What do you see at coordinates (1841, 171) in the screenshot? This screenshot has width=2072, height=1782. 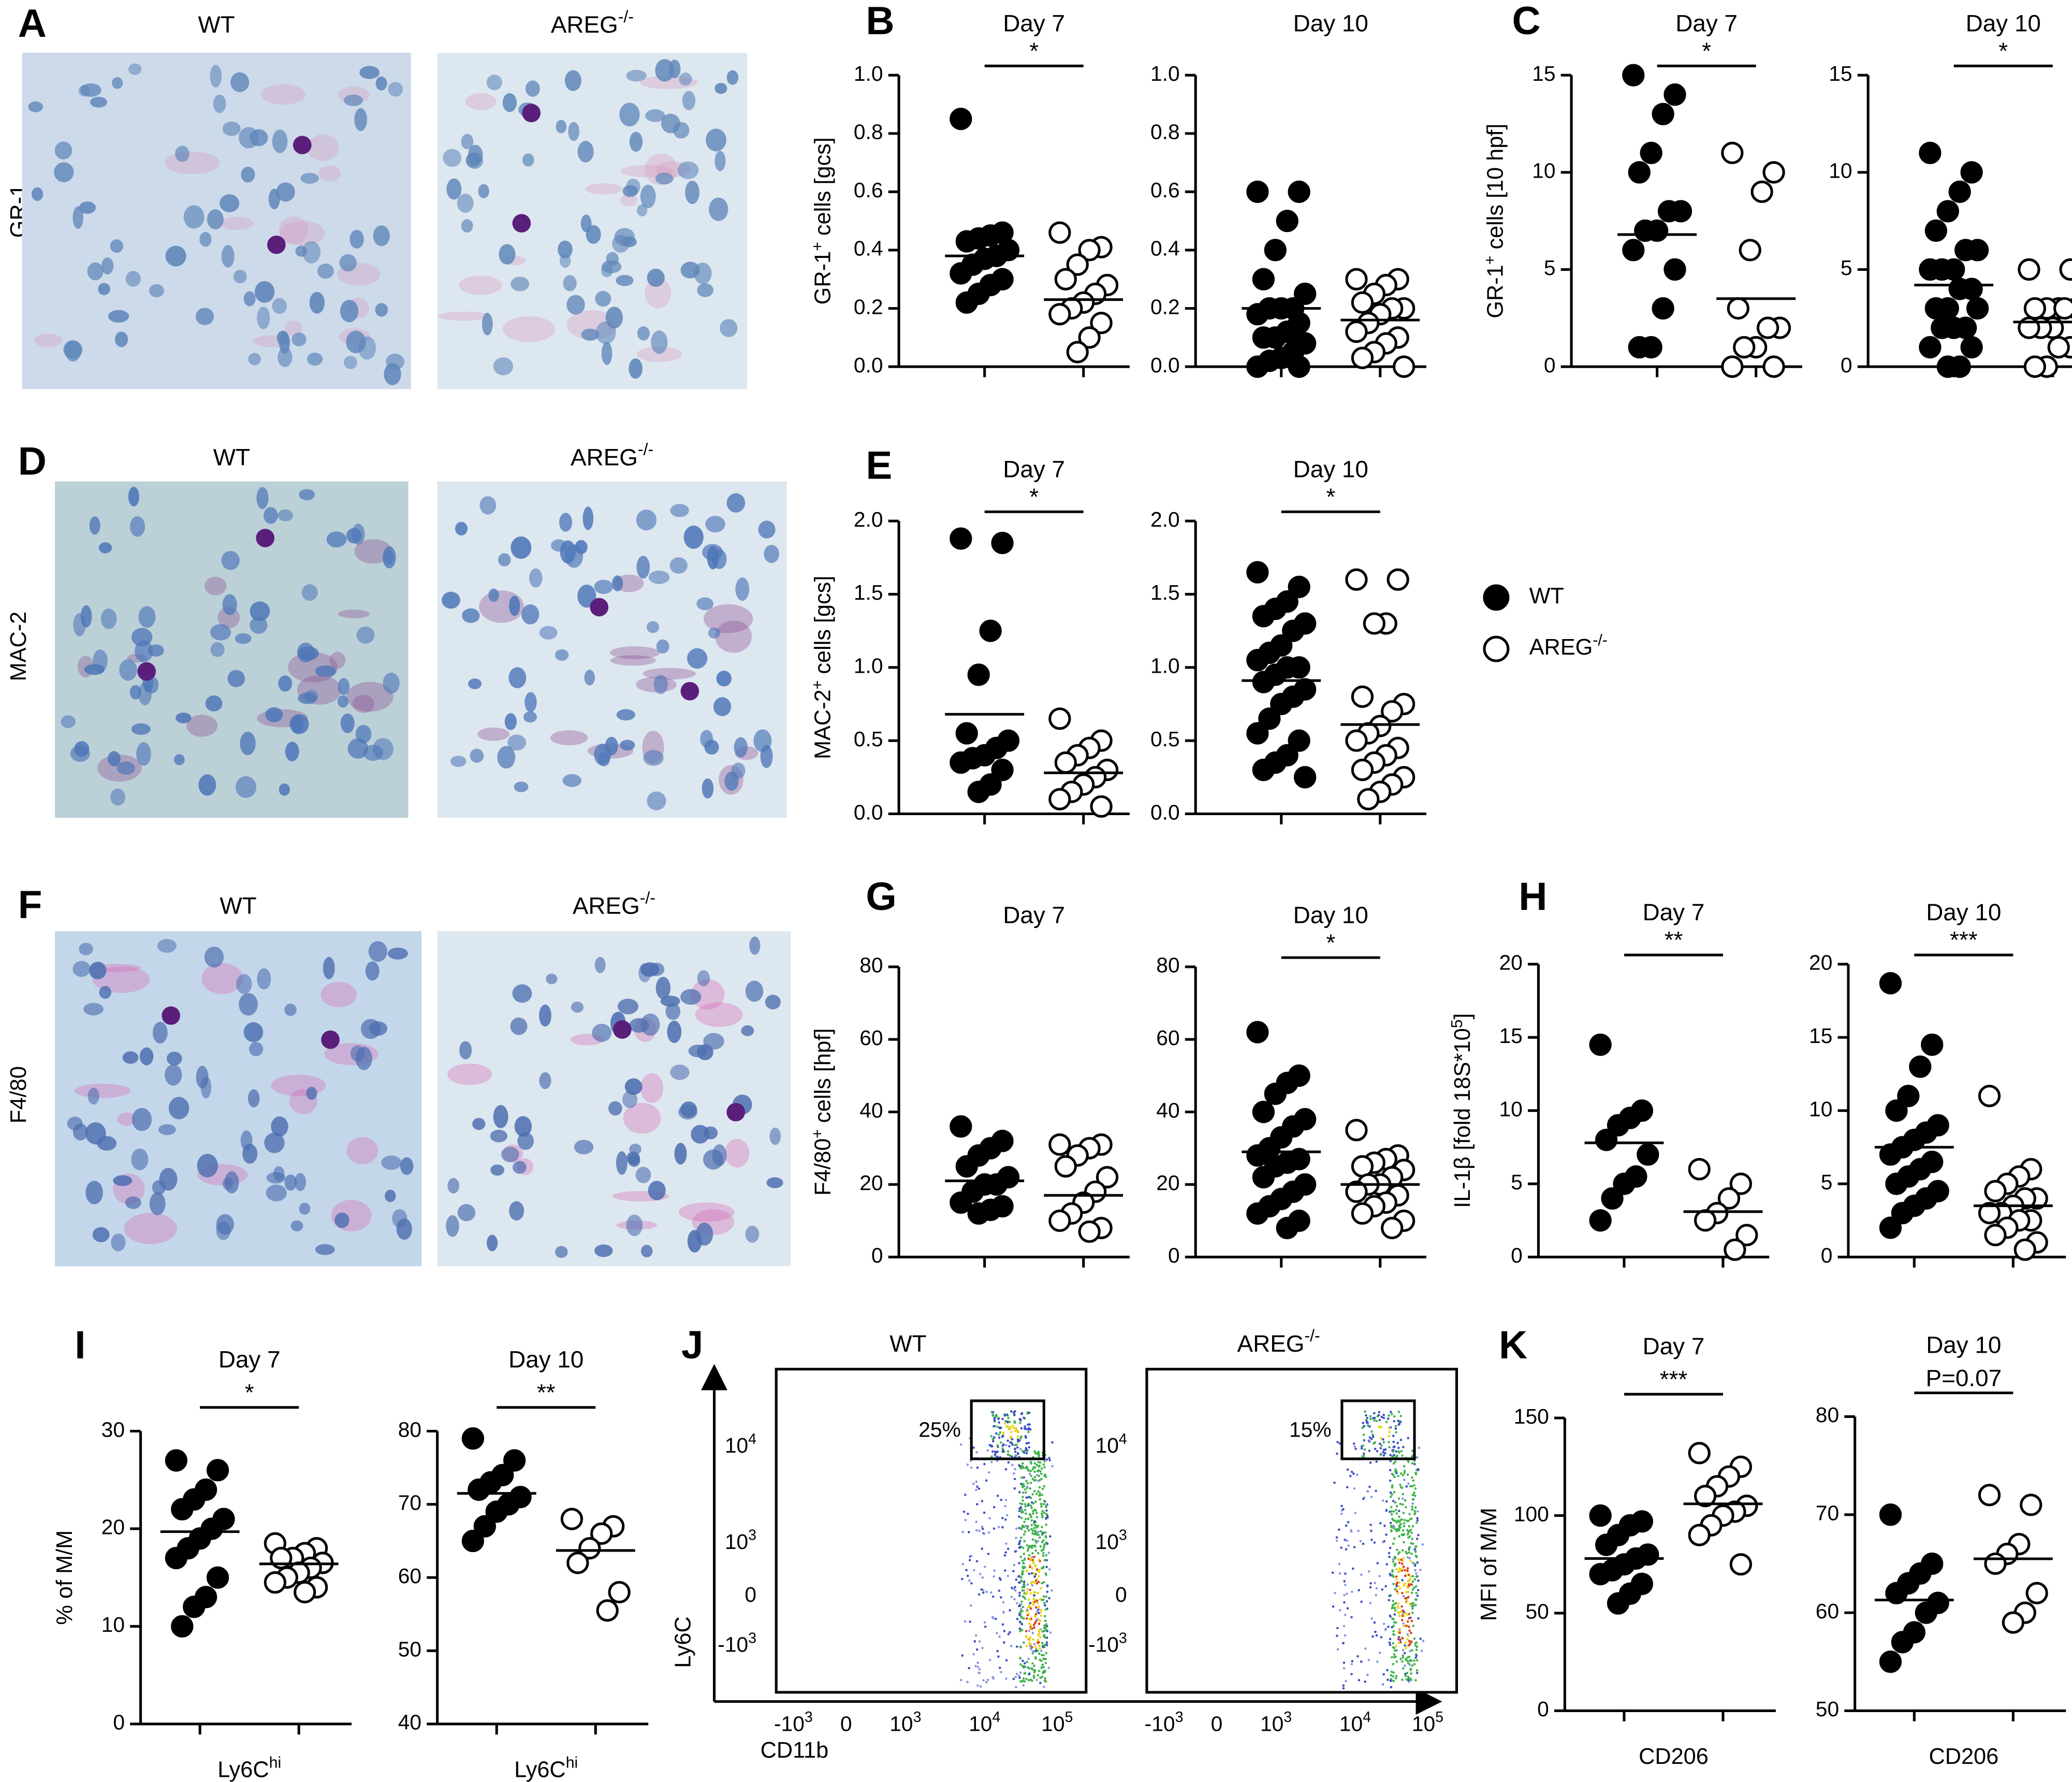 I see `y-tick-label: 10` at bounding box center [1841, 171].